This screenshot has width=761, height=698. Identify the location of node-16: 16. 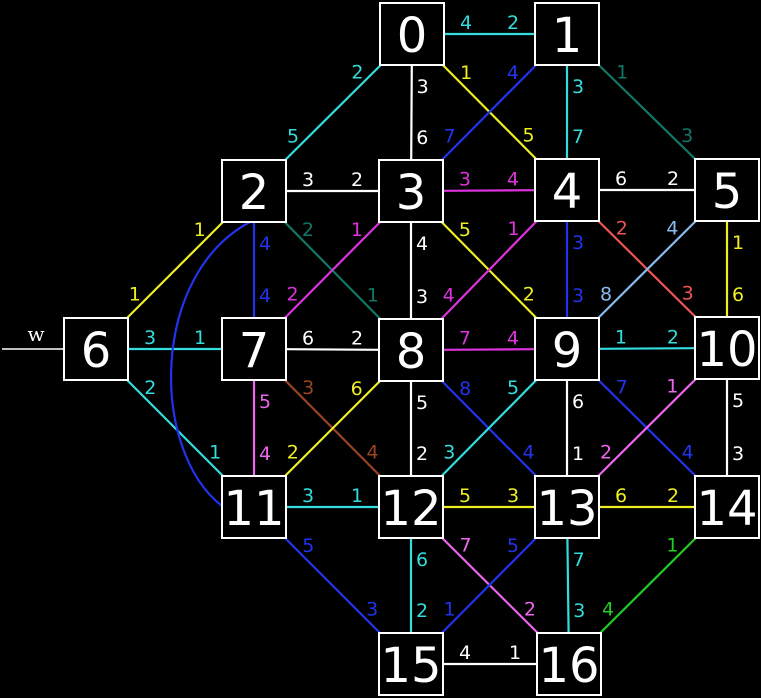
(569, 664).